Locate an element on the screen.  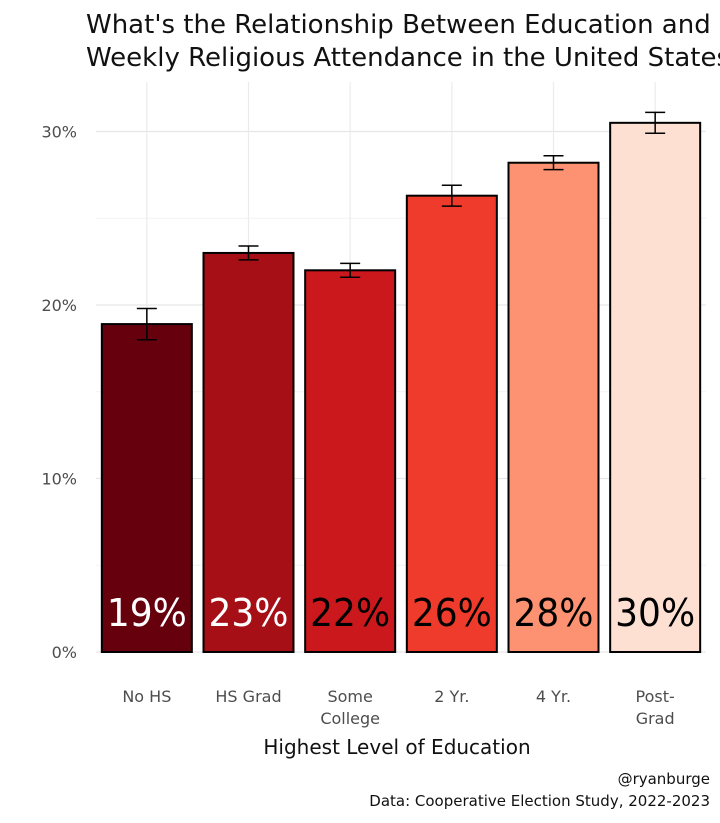
bar-data-label: 23% is located at coordinates (249, 613).